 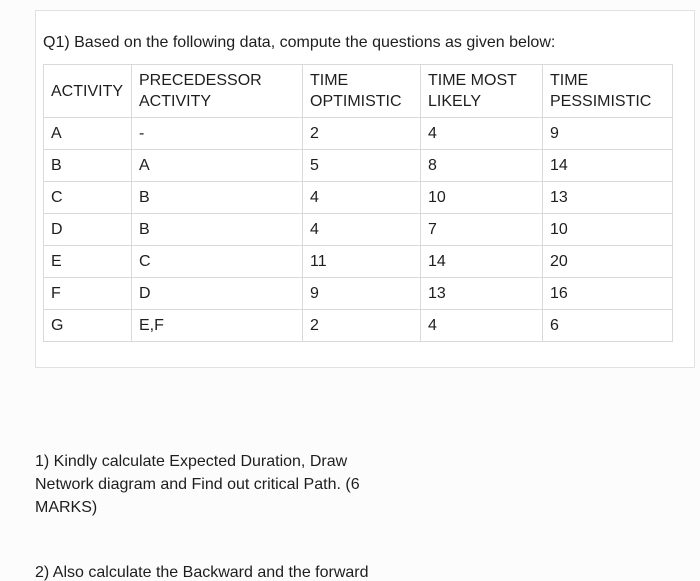 I want to click on table-row-c: C B 4 10 13, so click(x=358, y=197).